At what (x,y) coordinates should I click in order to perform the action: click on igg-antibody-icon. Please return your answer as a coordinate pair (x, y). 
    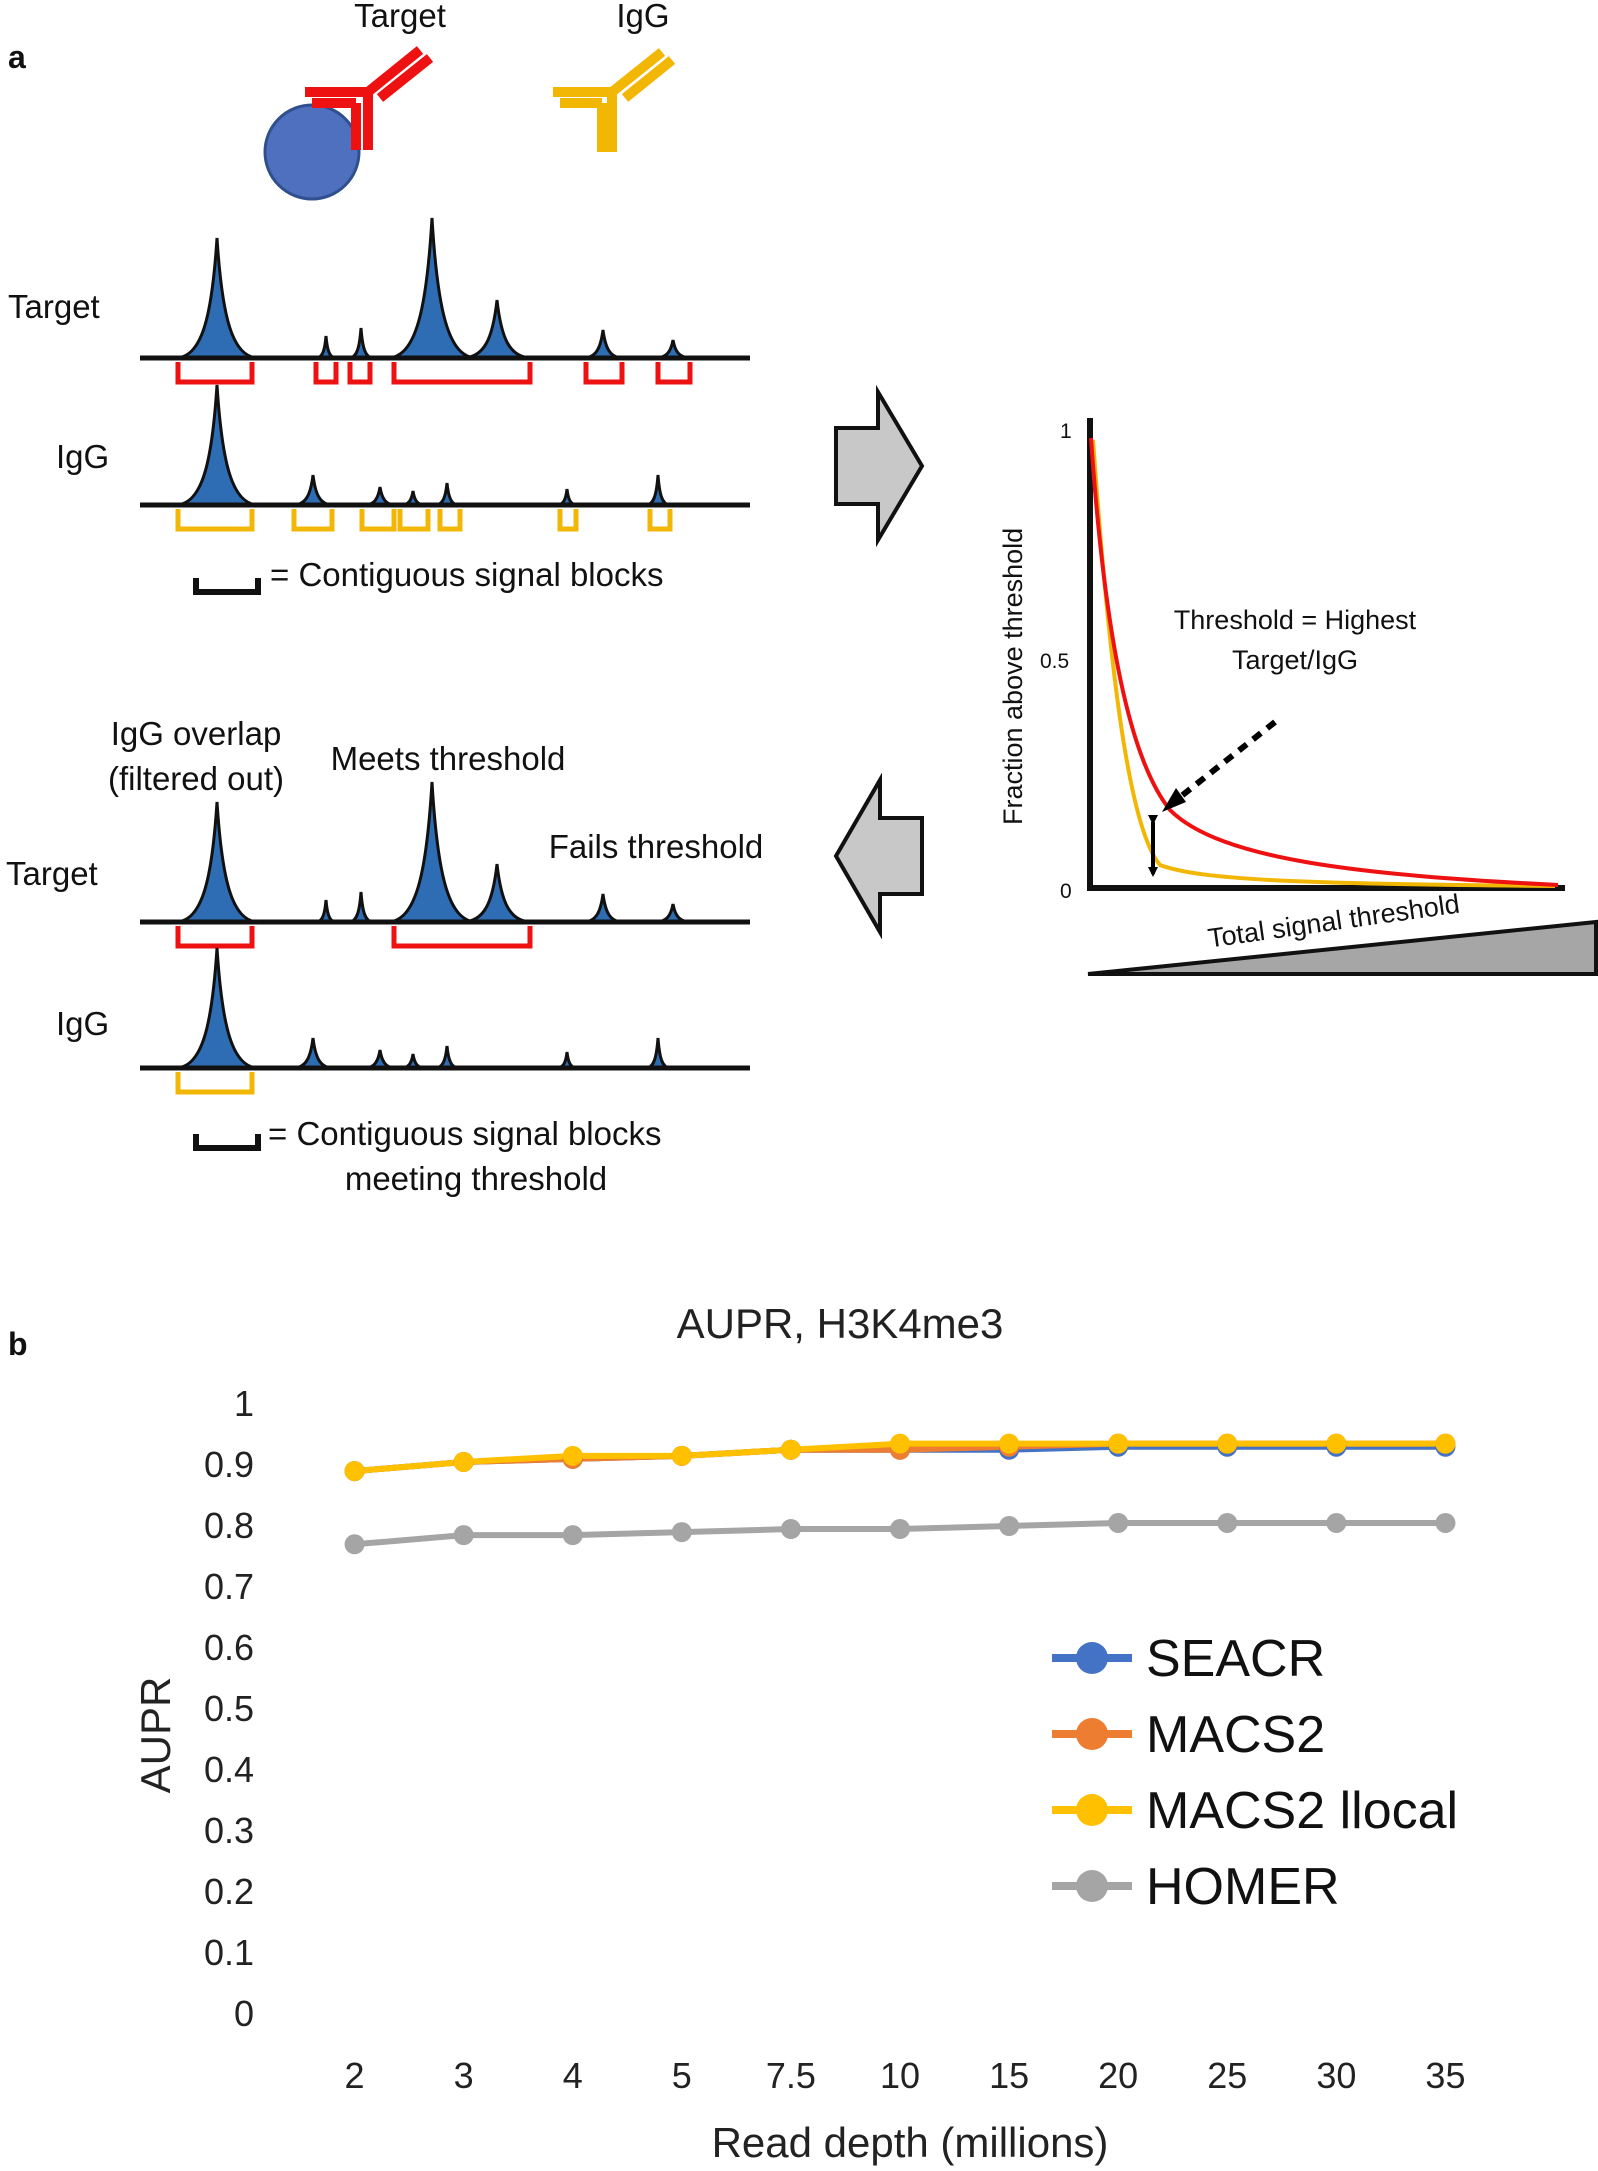
    Looking at the image, I should click on (614, 100).